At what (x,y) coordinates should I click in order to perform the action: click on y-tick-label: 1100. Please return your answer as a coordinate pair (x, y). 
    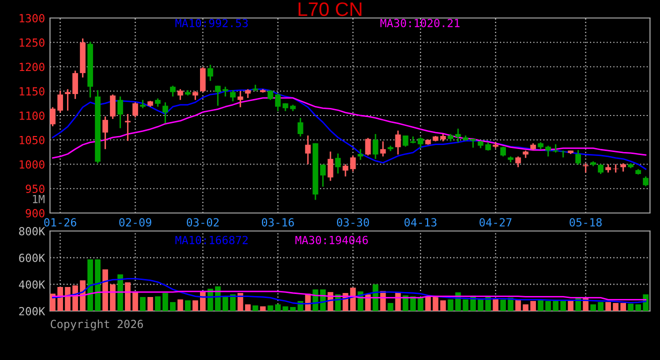
    Looking at the image, I should click on (32, 116).